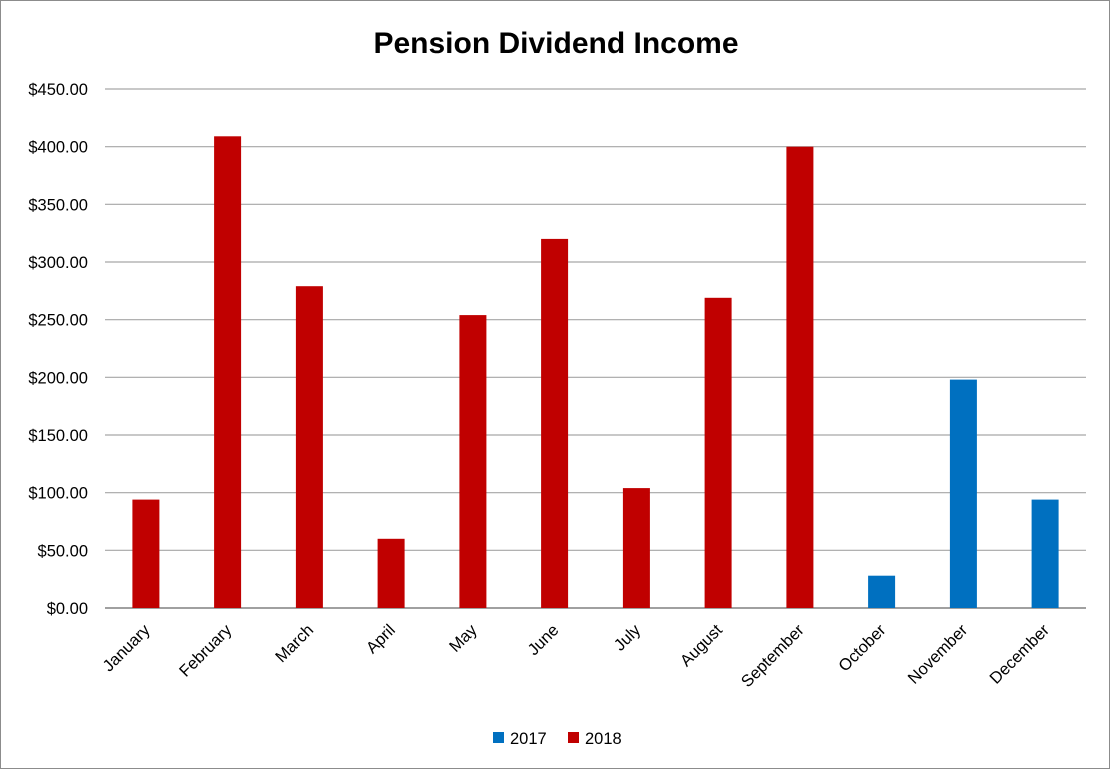  What do you see at coordinates (58, 436) in the screenshot?
I see `y-tick-label: $150.00` at bounding box center [58, 436].